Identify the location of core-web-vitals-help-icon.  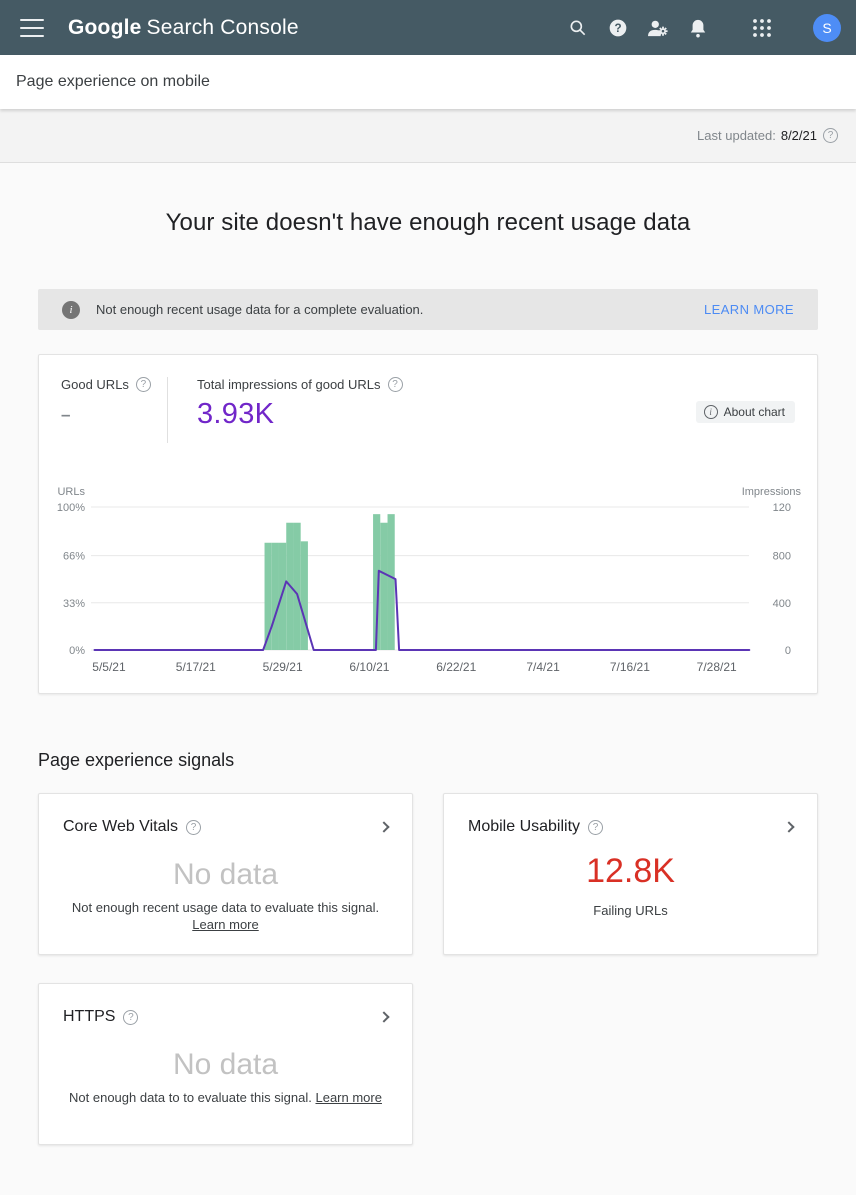
(194, 827).